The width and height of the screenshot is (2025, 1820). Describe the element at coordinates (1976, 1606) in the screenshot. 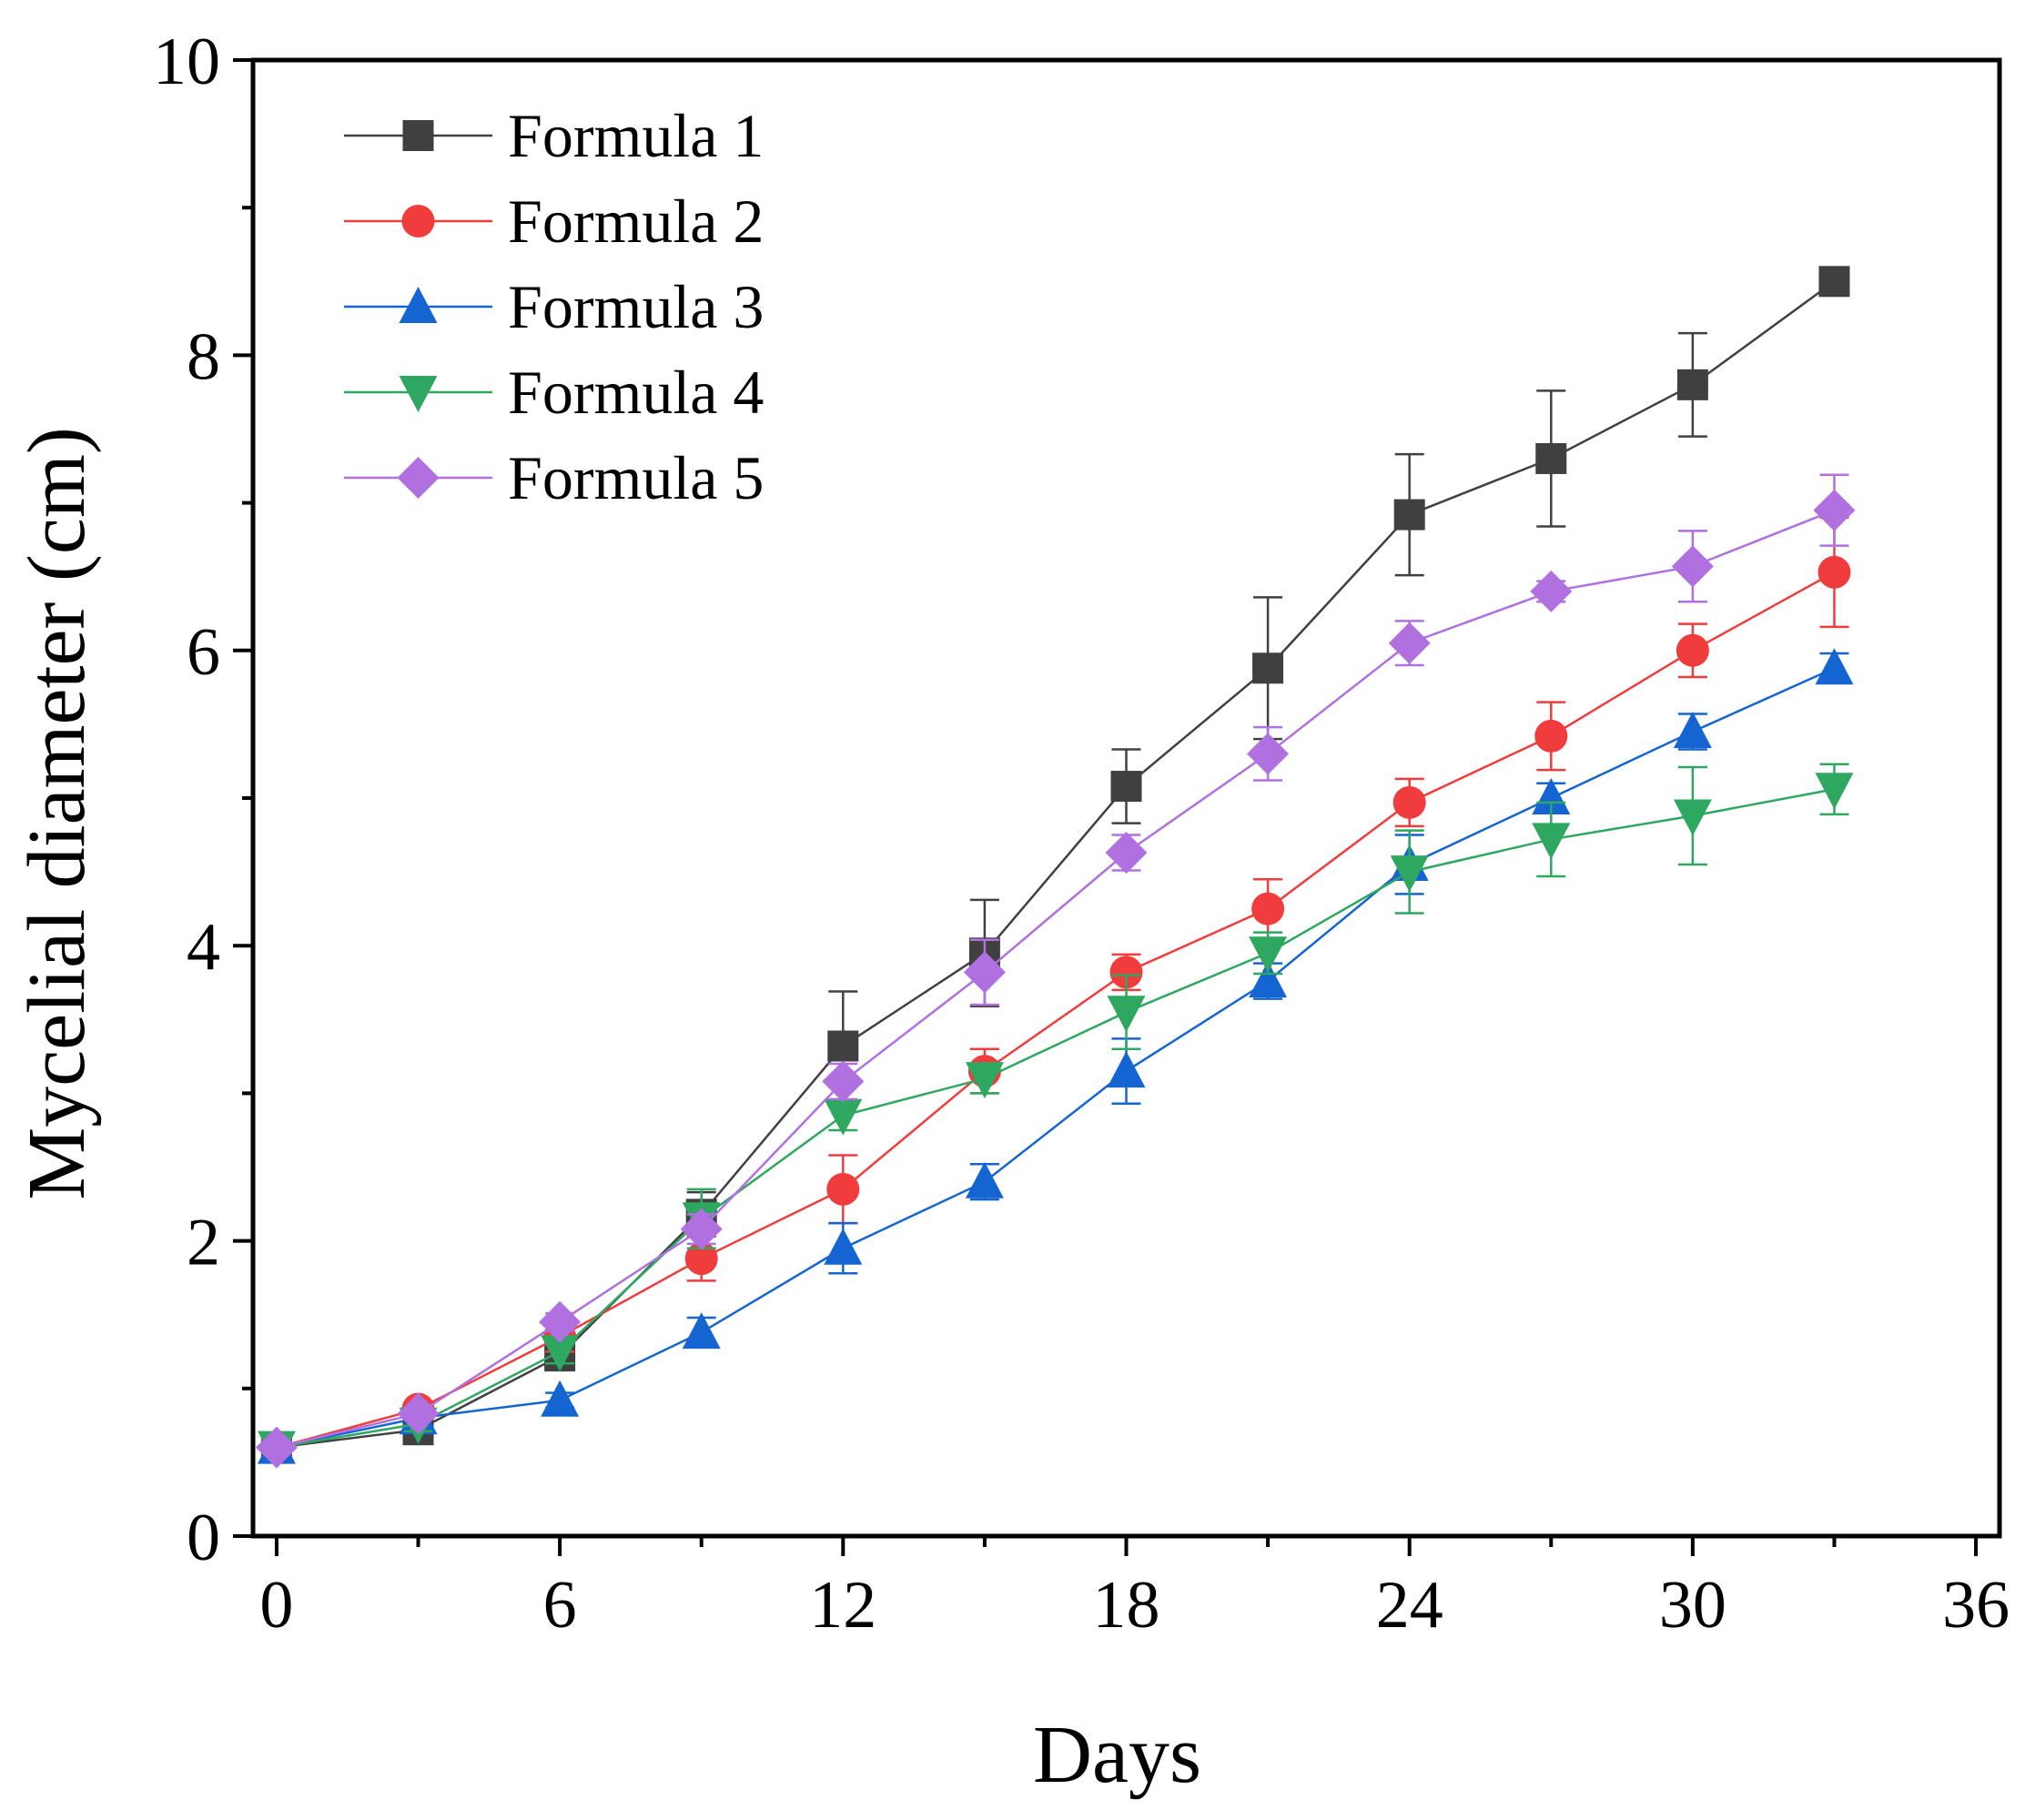

I see `x-tick-label: 36` at that location.